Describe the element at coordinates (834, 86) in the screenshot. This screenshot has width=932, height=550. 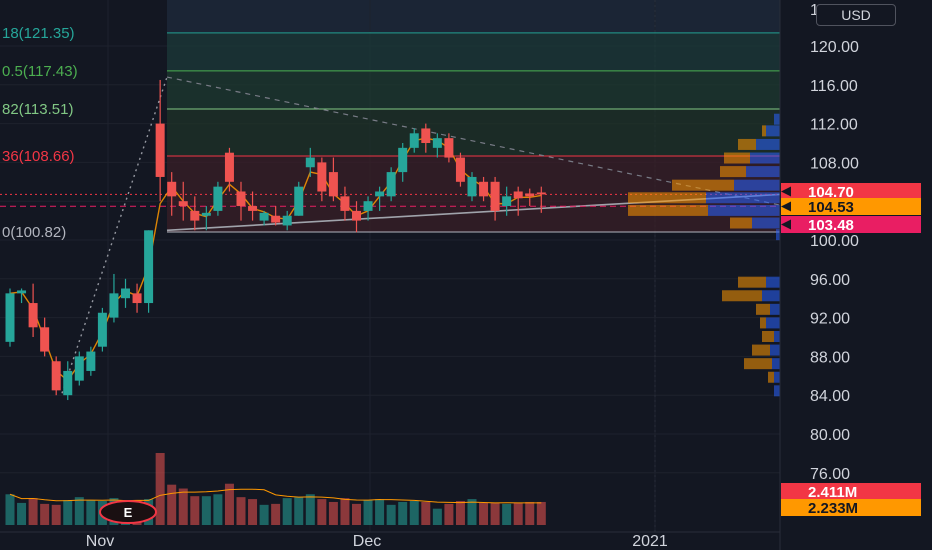
I see `price-tick-label: 116.00` at that location.